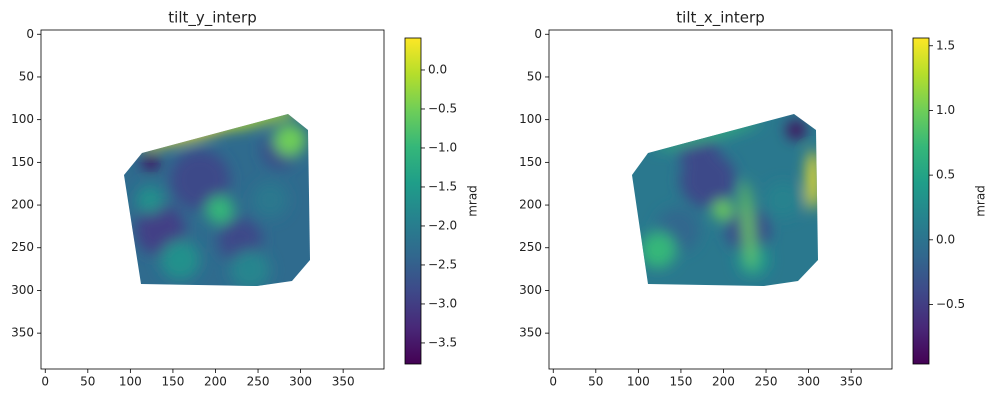  I want to click on heatmap-texture, so click(729, 197).